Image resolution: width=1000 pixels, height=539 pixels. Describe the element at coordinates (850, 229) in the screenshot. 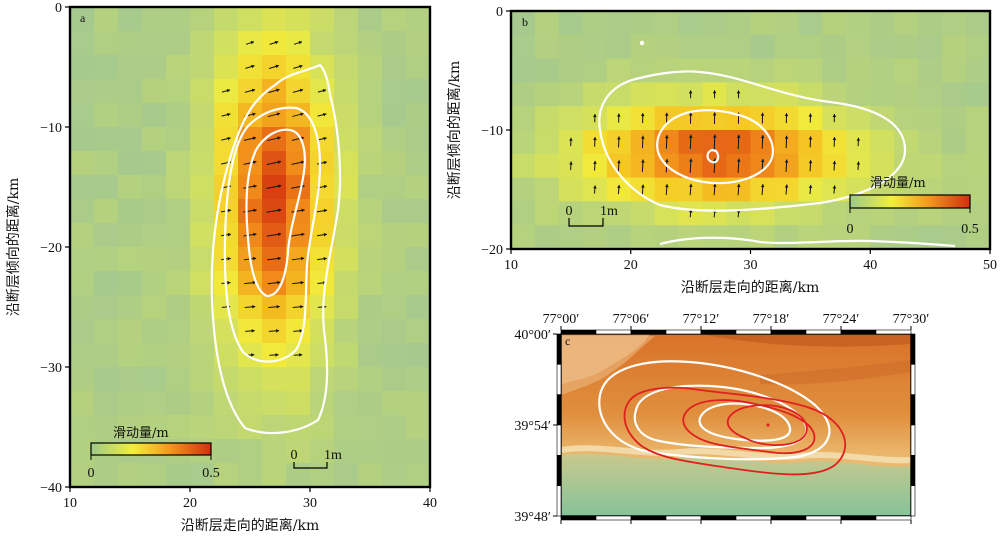

I see `panel-b-colorbar-min: 0` at that location.